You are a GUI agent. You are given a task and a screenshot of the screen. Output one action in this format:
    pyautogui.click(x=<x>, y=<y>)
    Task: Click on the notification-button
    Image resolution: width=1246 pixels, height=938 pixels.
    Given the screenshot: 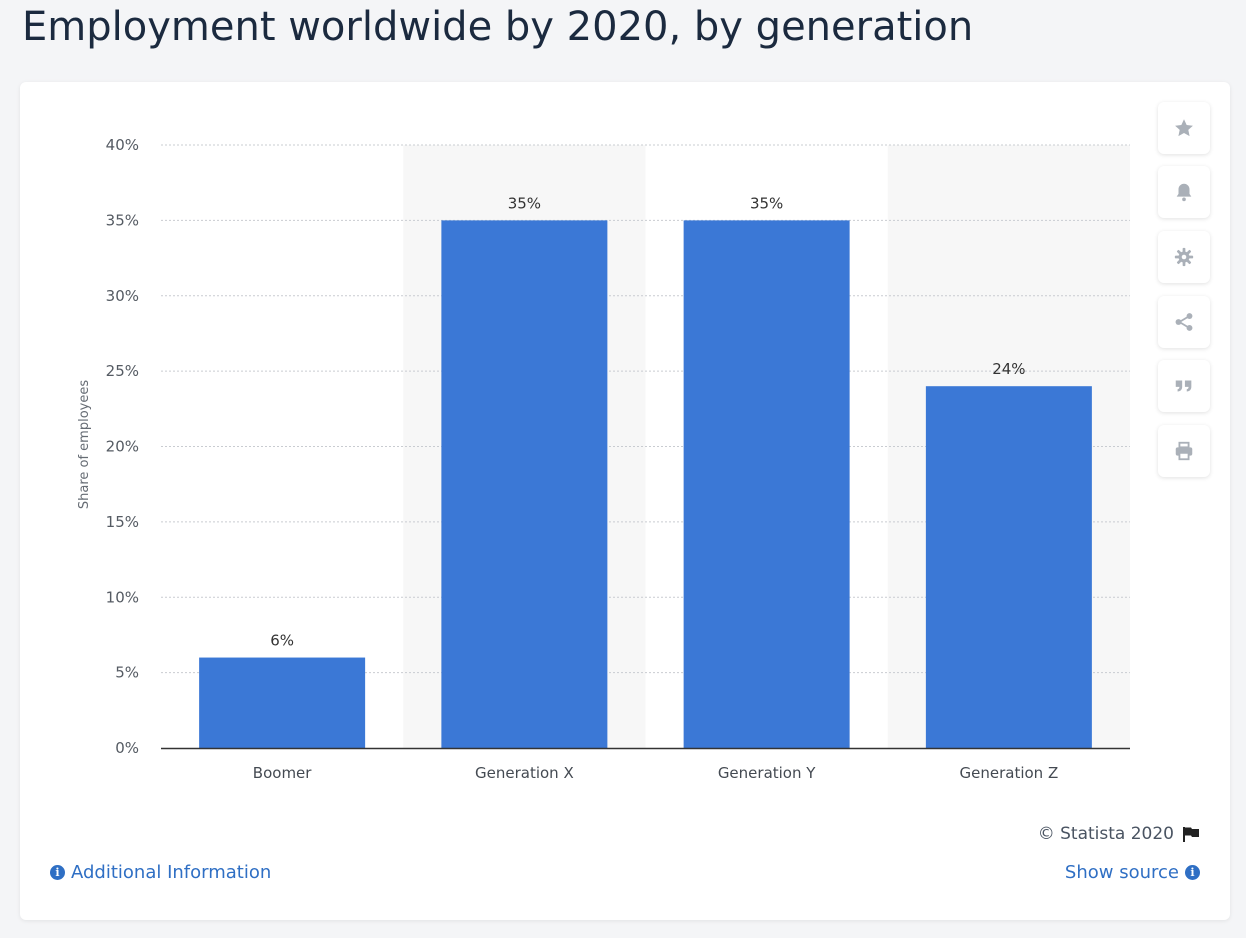 What is the action you would take?
    pyautogui.click(x=1184, y=192)
    